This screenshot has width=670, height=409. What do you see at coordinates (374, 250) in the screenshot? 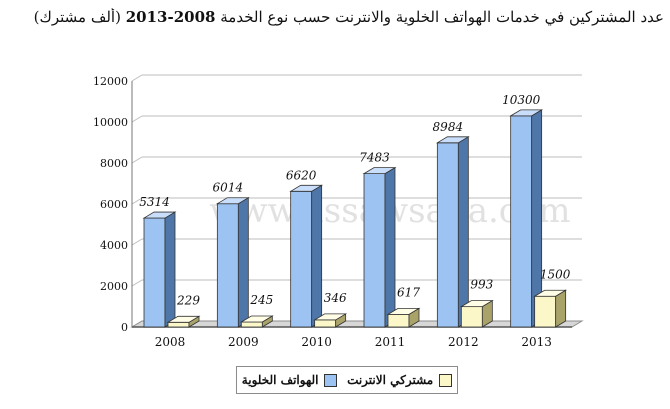
I see `bar-mobile-2011-front` at bounding box center [374, 250].